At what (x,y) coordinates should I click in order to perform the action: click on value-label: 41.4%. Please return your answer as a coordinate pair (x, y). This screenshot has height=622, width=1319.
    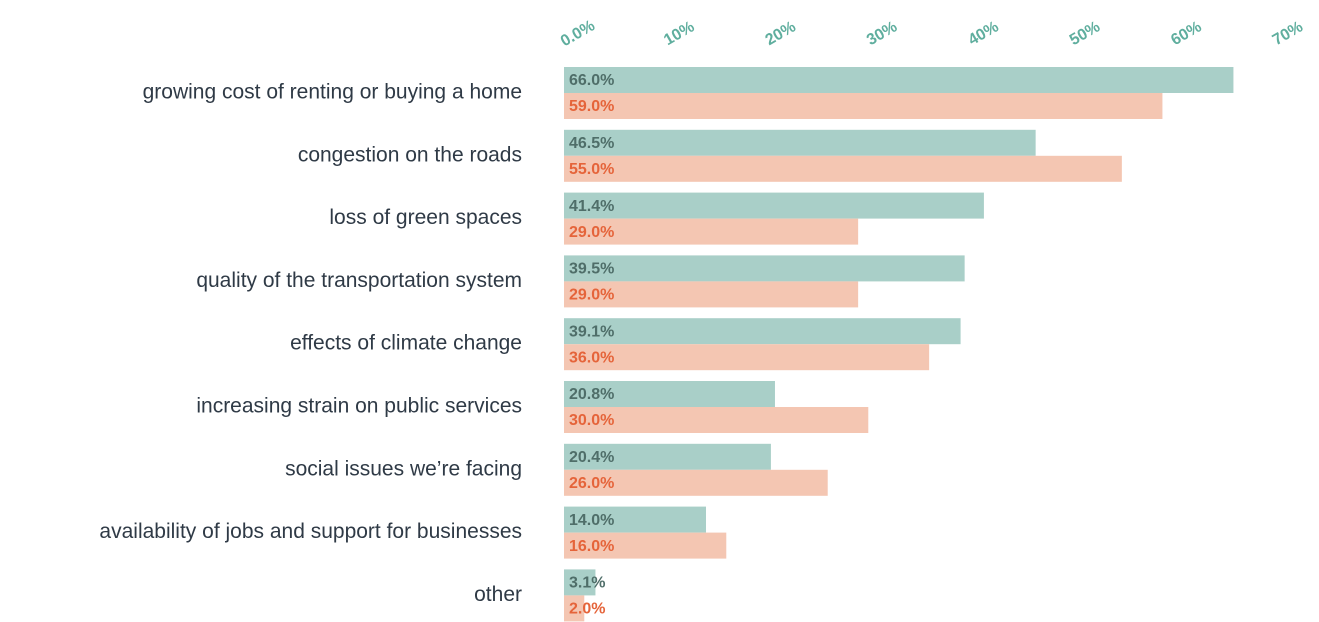
    Looking at the image, I should click on (591, 206).